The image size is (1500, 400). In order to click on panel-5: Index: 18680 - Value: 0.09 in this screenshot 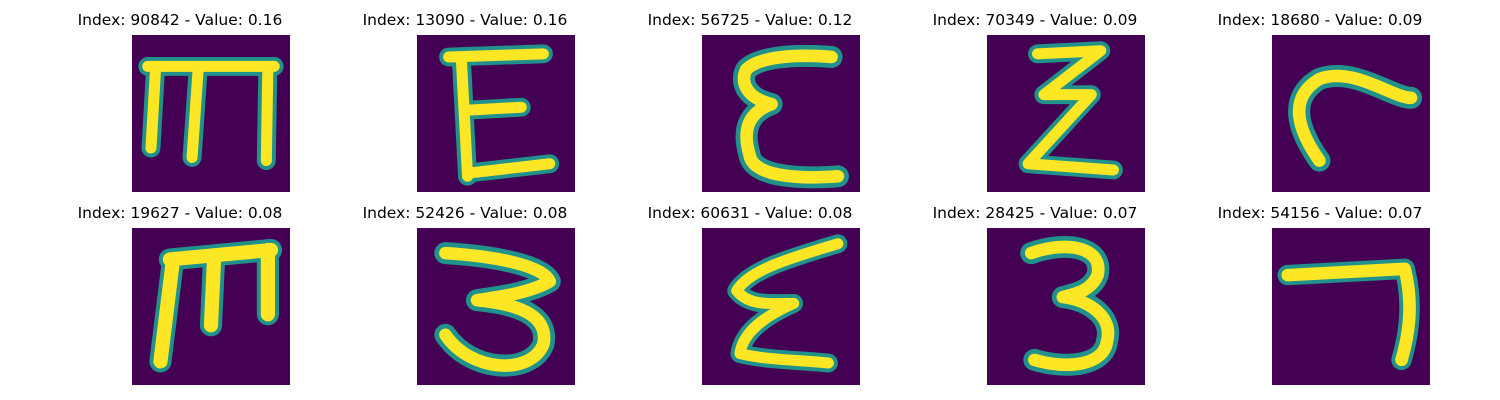, I will do `click(1320, 96)`.